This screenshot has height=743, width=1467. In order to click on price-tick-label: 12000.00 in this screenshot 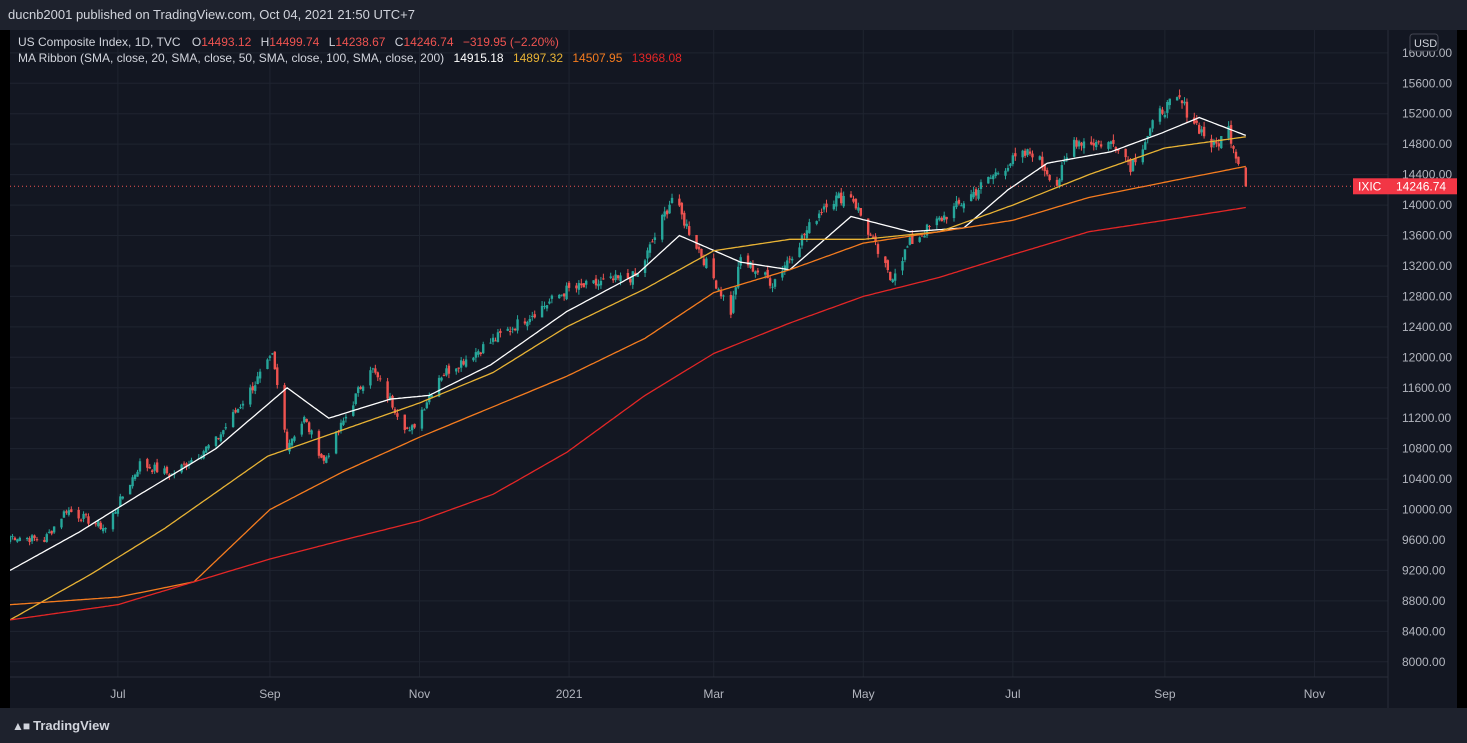, I will do `click(1427, 357)`.